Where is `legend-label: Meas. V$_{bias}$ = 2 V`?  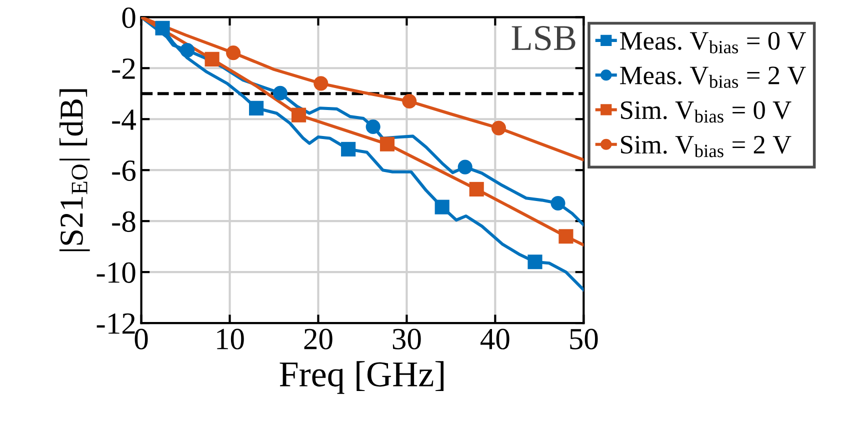
legend-label: Meas. V$_{bias}$ = 2 V is located at coordinates (713, 77).